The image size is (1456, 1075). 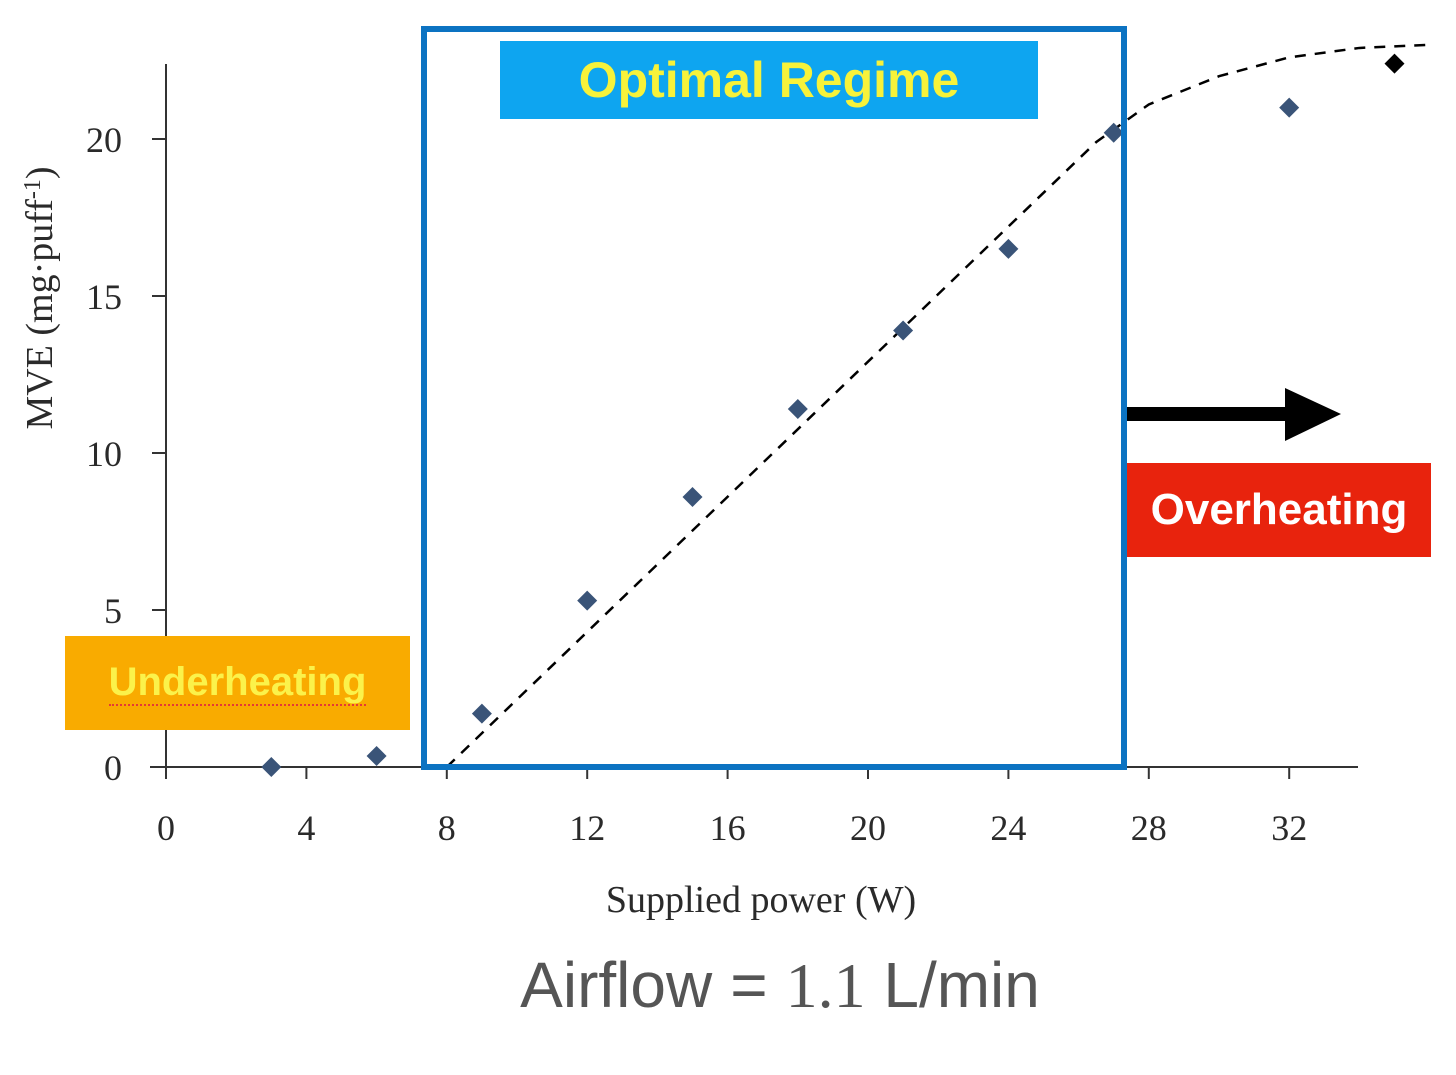 What do you see at coordinates (868, 828) in the screenshot?
I see `x-tick-label: 20` at bounding box center [868, 828].